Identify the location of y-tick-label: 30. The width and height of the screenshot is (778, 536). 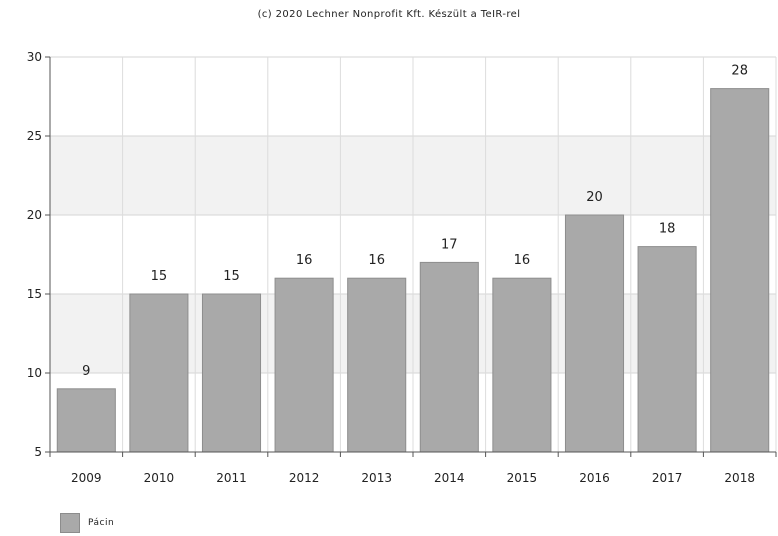
(34, 57).